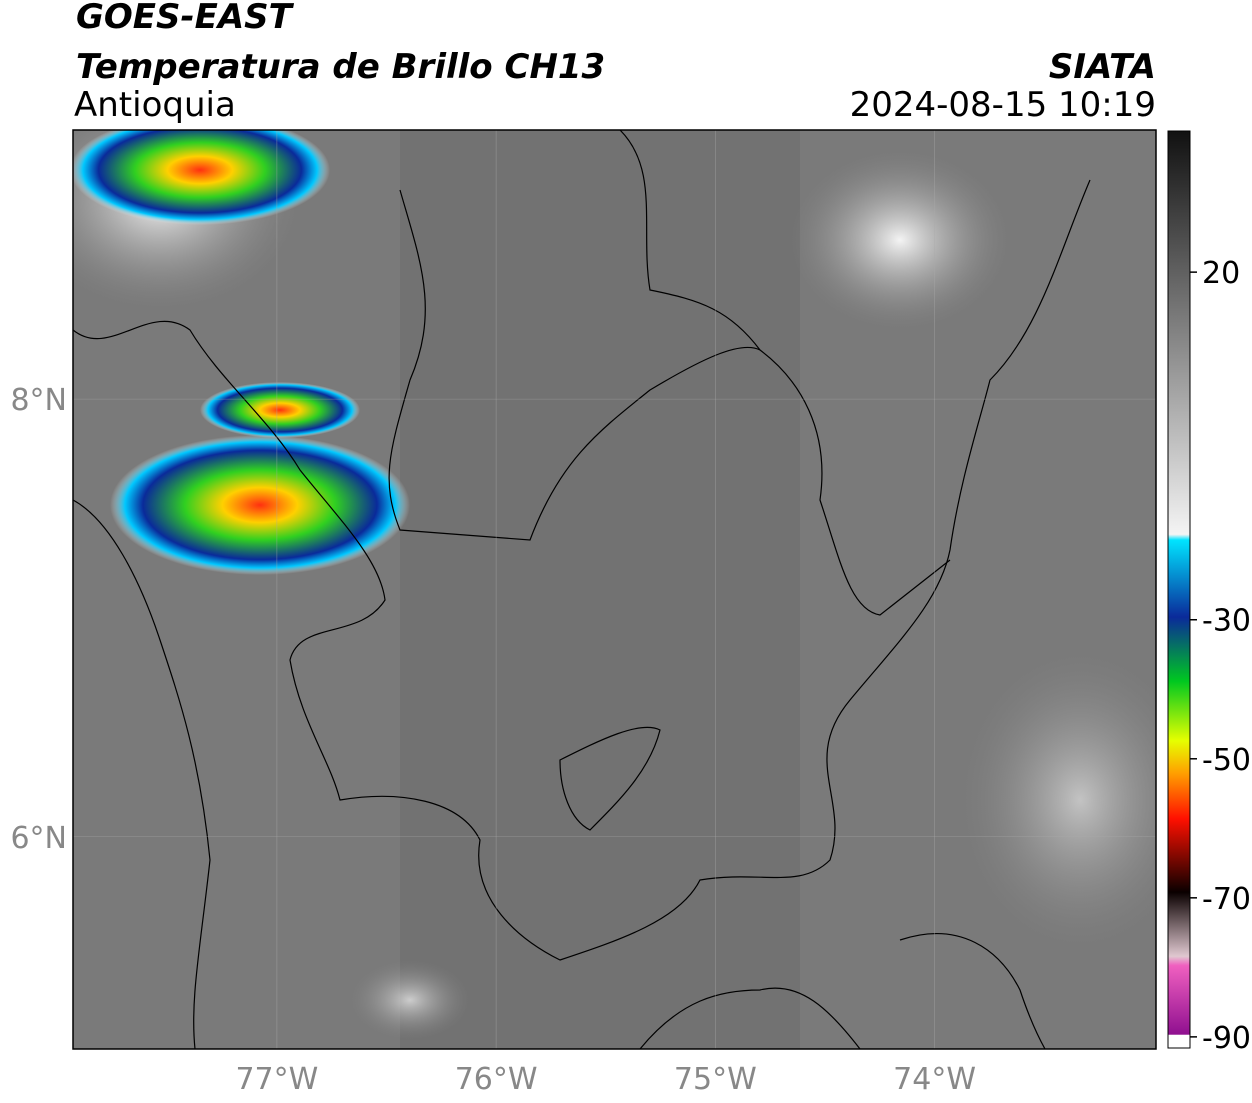 The width and height of the screenshot is (1252, 1103). What do you see at coordinates (934, 1079) in the screenshot?
I see `lon-label: 74°W` at bounding box center [934, 1079].